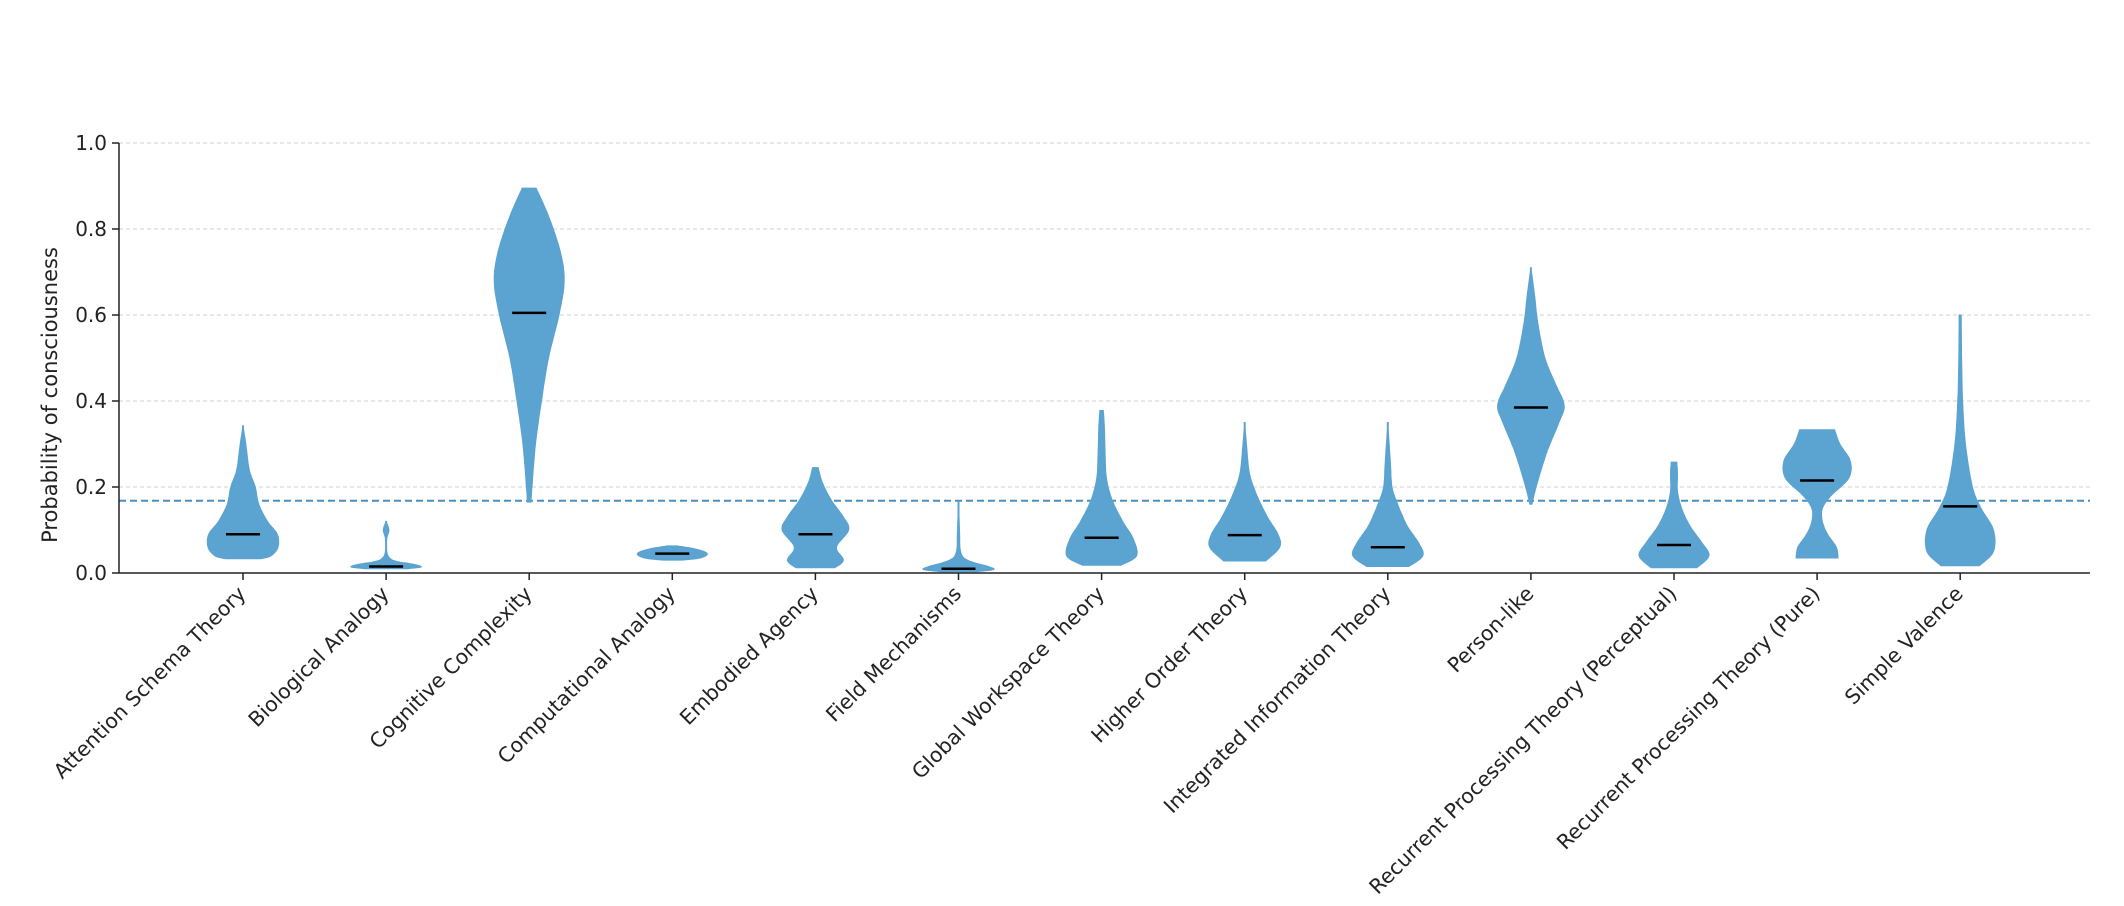 The image size is (2124, 906). Describe the element at coordinates (150, 683) in the screenshot. I see `x-tick-label-0: Attention Schema Theory` at that location.